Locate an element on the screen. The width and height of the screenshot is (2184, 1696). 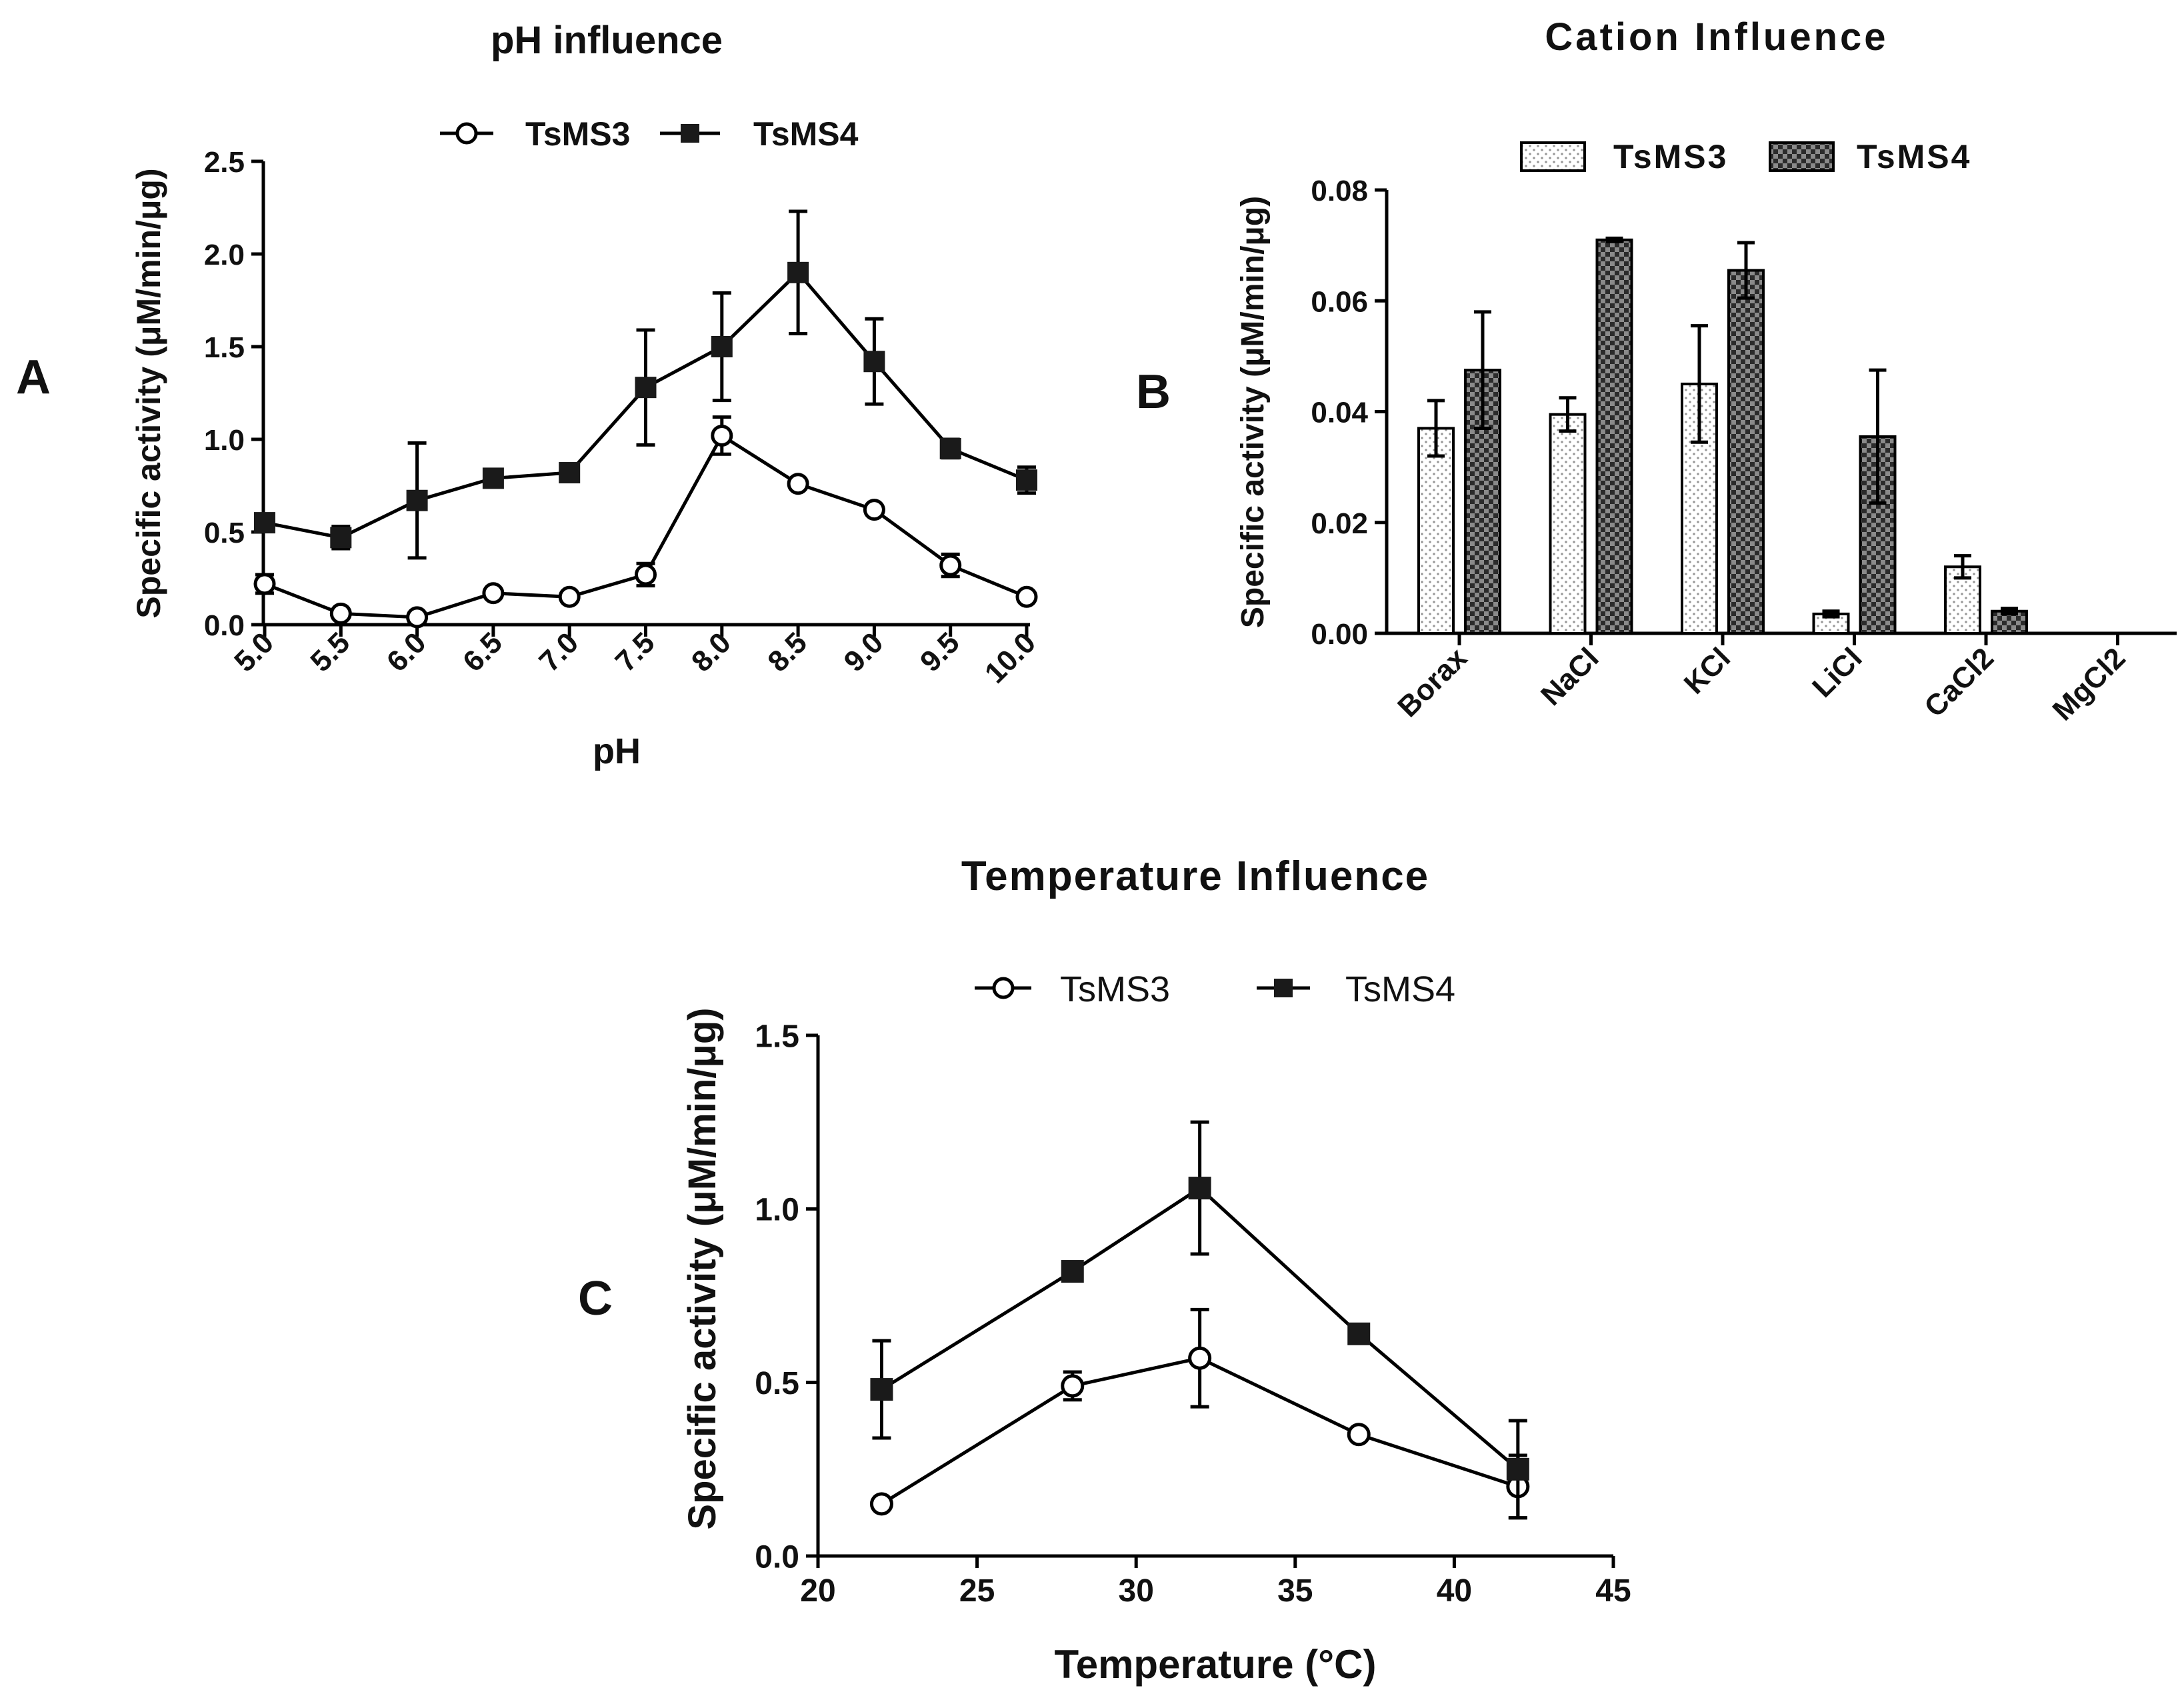
chart-c-xlabel: Temperature (°C) is located at coordinates (1216, 1664).